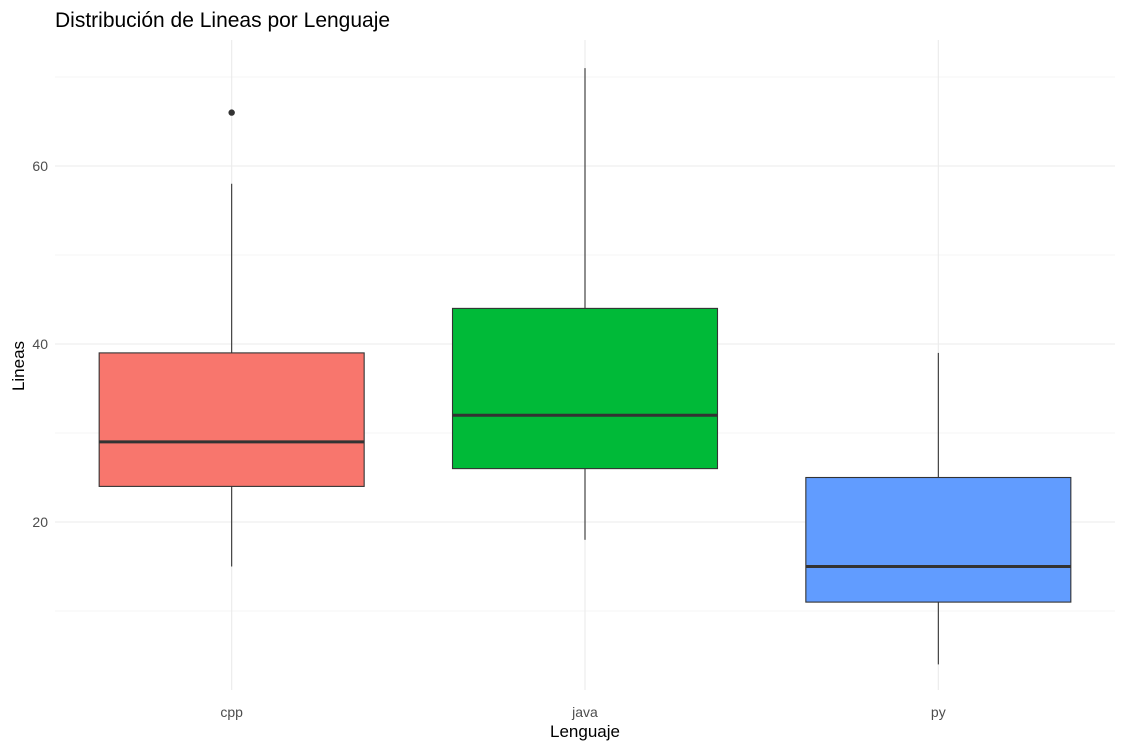  What do you see at coordinates (938, 712) in the screenshot?
I see `x-tick-label-py: py` at bounding box center [938, 712].